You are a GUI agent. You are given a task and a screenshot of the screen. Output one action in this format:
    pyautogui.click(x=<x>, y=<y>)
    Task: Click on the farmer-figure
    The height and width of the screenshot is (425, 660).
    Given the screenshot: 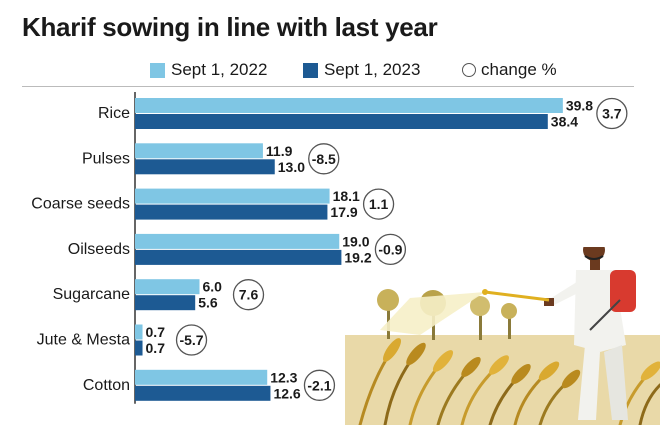 What is the action you would take?
    pyautogui.click(x=559, y=329)
    